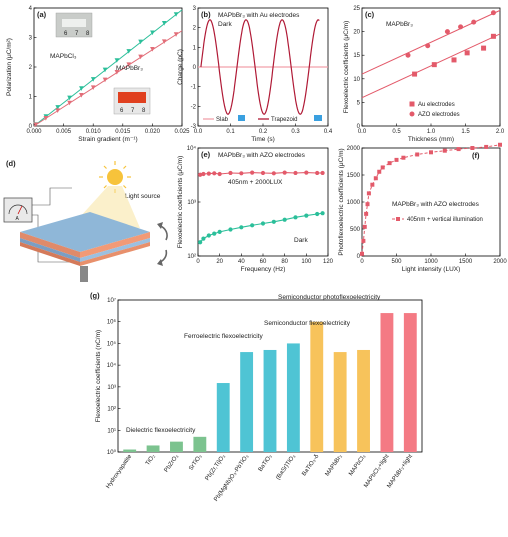 This screenshot has width=508, height=537. I want to click on x-axis-label: Frequency (Hz), so click(263, 269).